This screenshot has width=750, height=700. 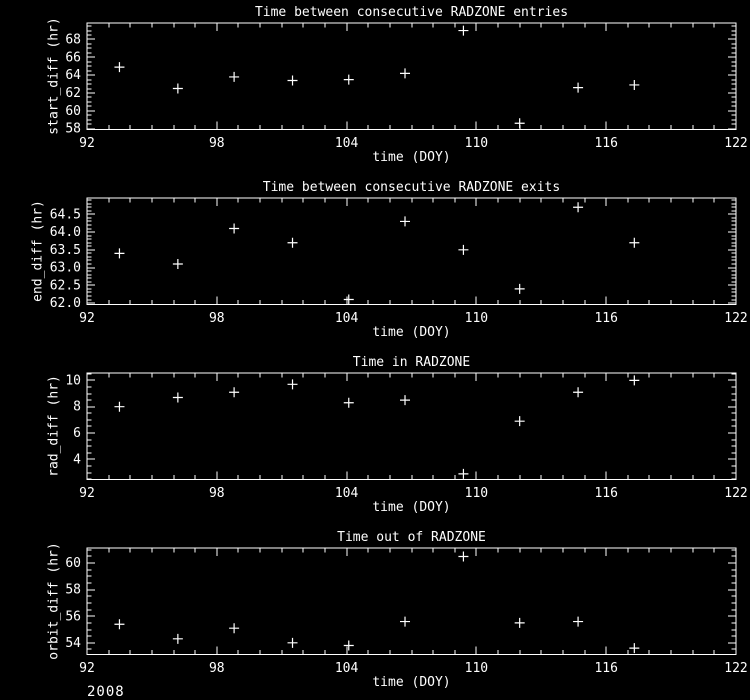 What do you see at coordinates (53, 75) in the screenshot?
I see `y-axis-label: start_diff (hr)` at bounding box center [53, 75].